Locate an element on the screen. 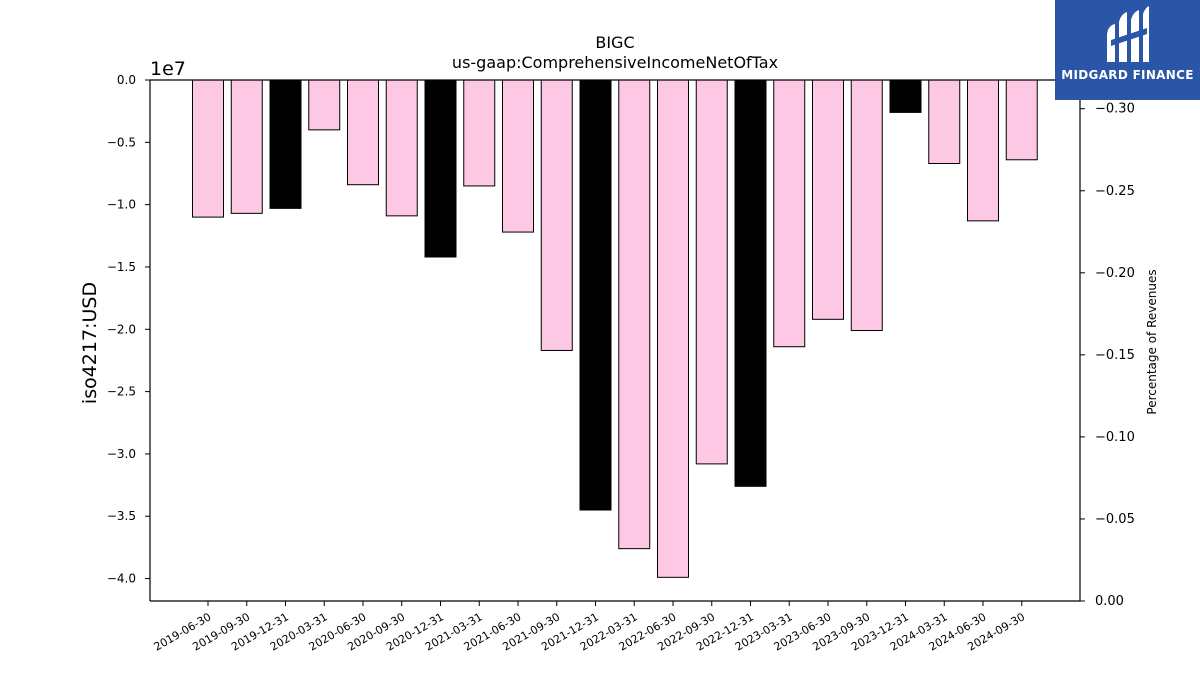 This screenshot has height=675, width=1200. y-tick-label: −2.0 is located at coordinates (121, 329).